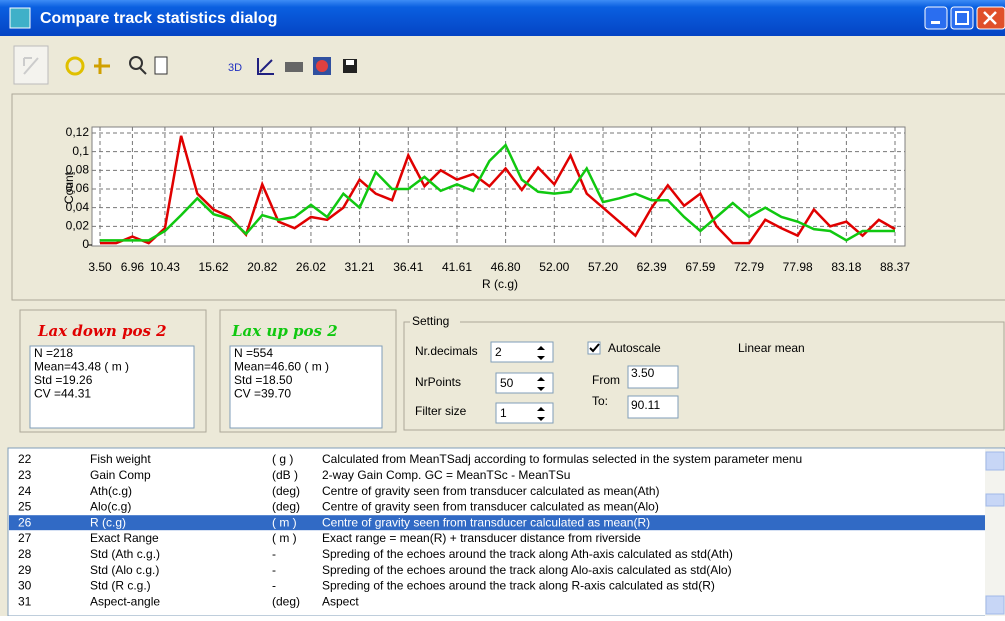 Image resolution: width=1005 pixels, height=621 pixels. I want to click on list-cell: (dB ), so click(285, 475).